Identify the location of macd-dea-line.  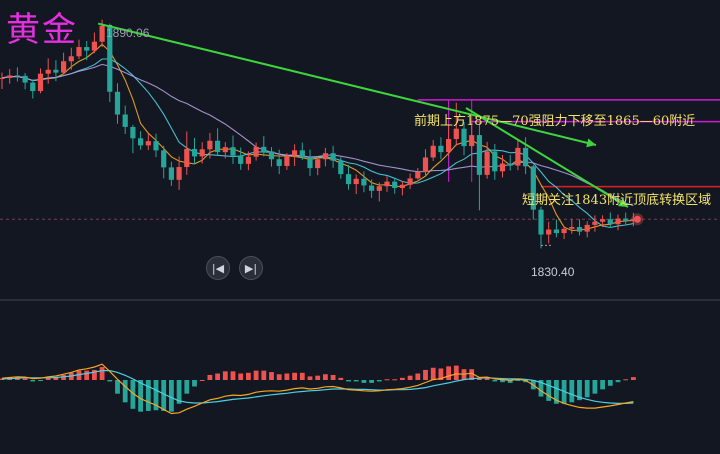
(317, 387).